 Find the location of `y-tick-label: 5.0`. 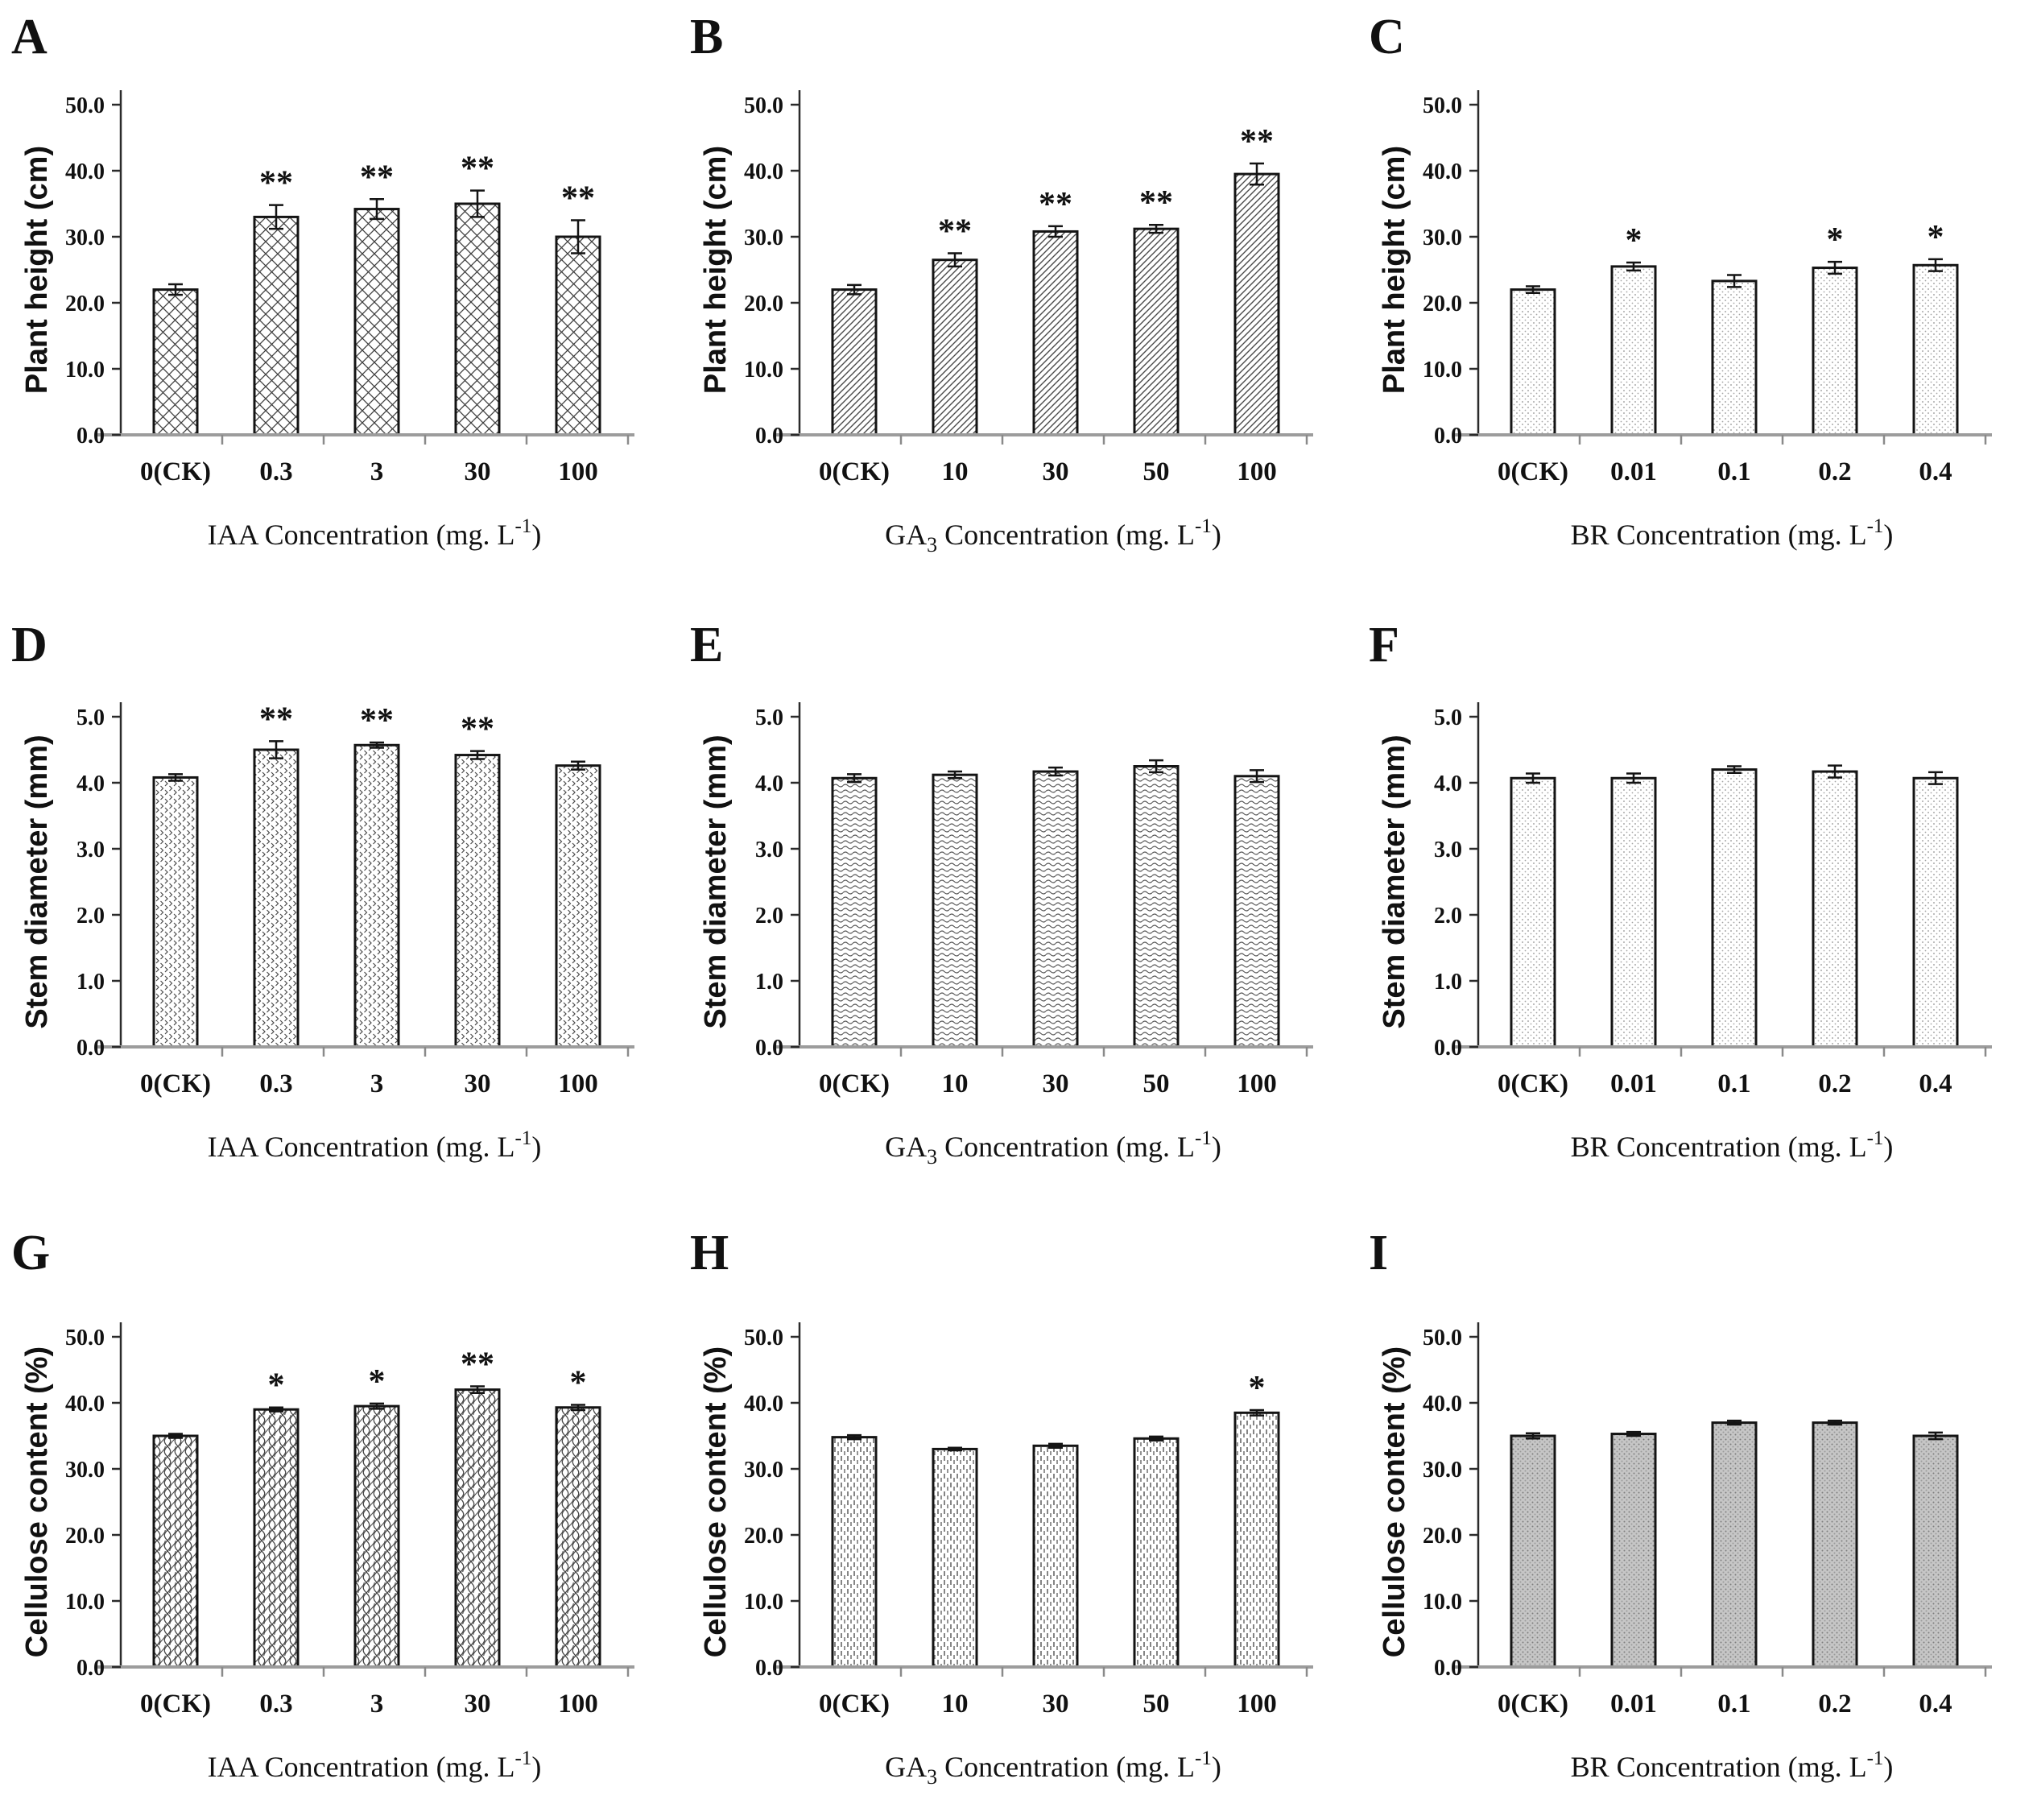

y-tick-label: 5.0 is located at coordinates (769, 717).